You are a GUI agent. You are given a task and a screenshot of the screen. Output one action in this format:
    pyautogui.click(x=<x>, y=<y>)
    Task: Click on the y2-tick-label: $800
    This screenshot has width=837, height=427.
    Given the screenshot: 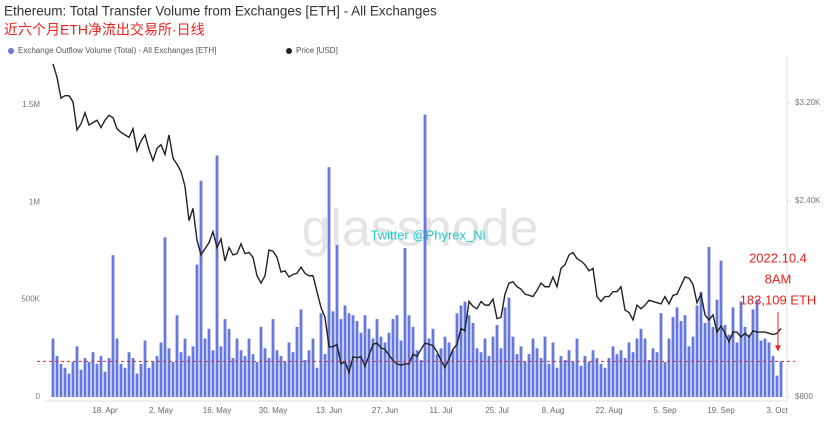 What is the action you would take?
    pyautogui.click(x=804, y=396)
    